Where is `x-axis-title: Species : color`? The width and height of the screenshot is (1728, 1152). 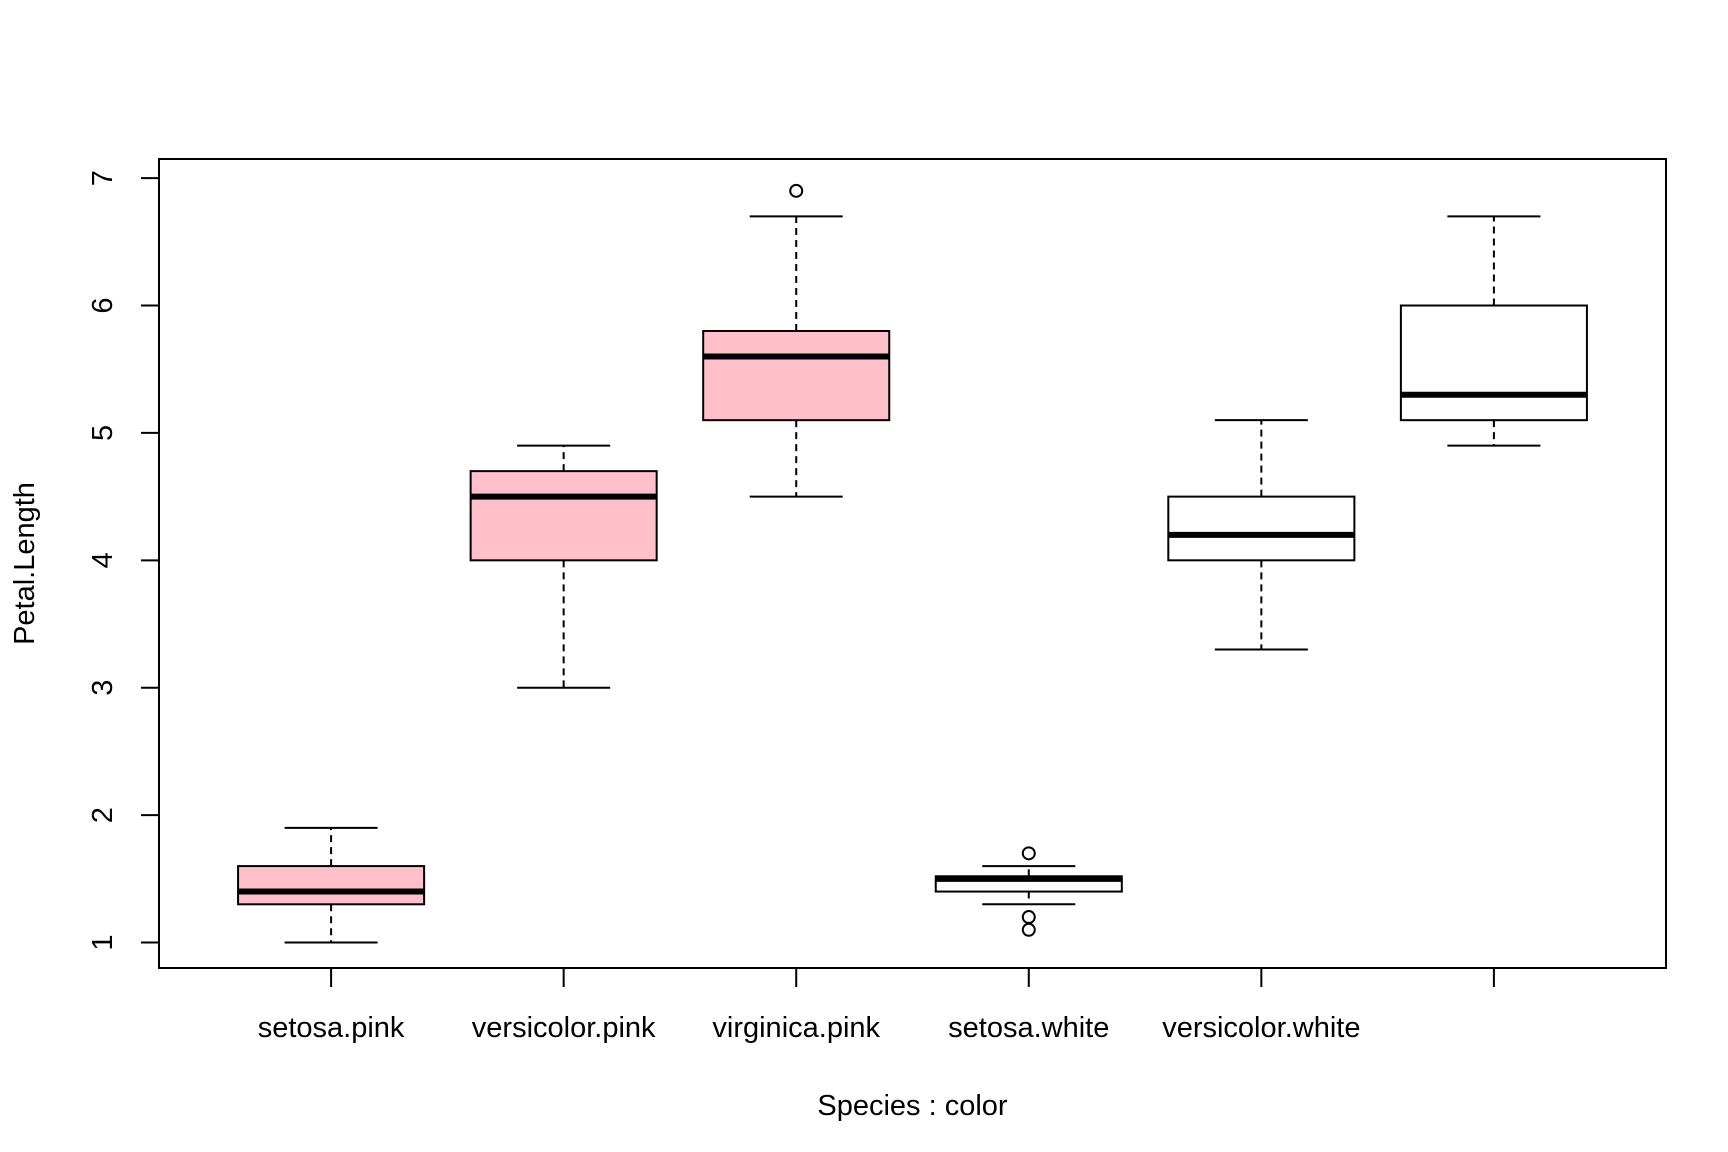 x-axis-title: Species : color is located at coordinates (912, 1106).